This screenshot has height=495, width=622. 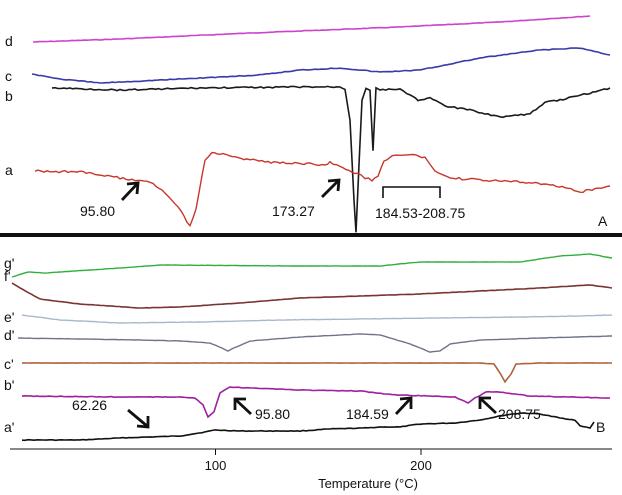 I want to click on annotation-184-53-208-75: 184.53-208.75, so click(x=420, y=213).